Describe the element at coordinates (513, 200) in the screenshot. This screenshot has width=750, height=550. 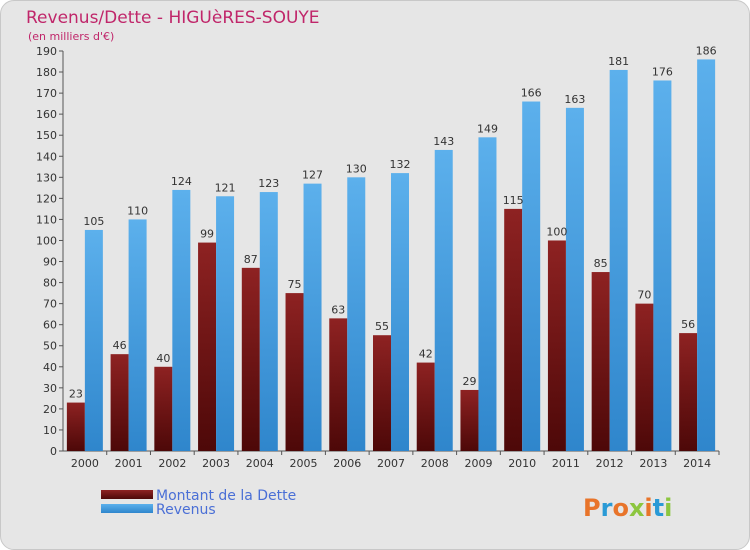
I see `data-label-dette: 115` at that location.